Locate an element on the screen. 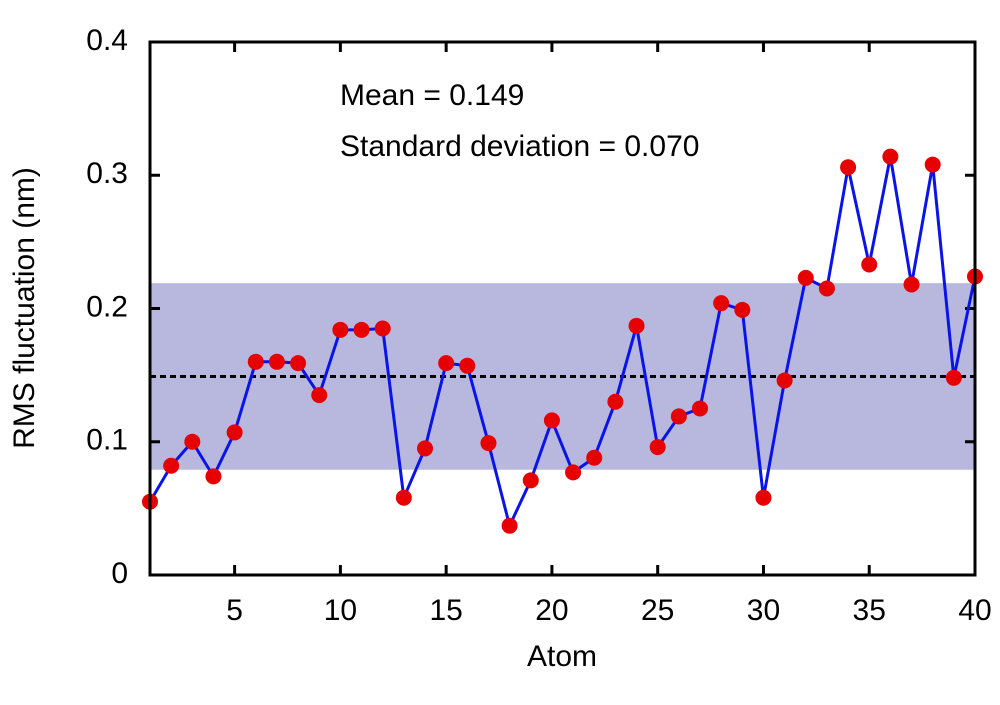 The image size is (1000, 705). y-tick-label: 0.3 is located at coordinates (107, 173).